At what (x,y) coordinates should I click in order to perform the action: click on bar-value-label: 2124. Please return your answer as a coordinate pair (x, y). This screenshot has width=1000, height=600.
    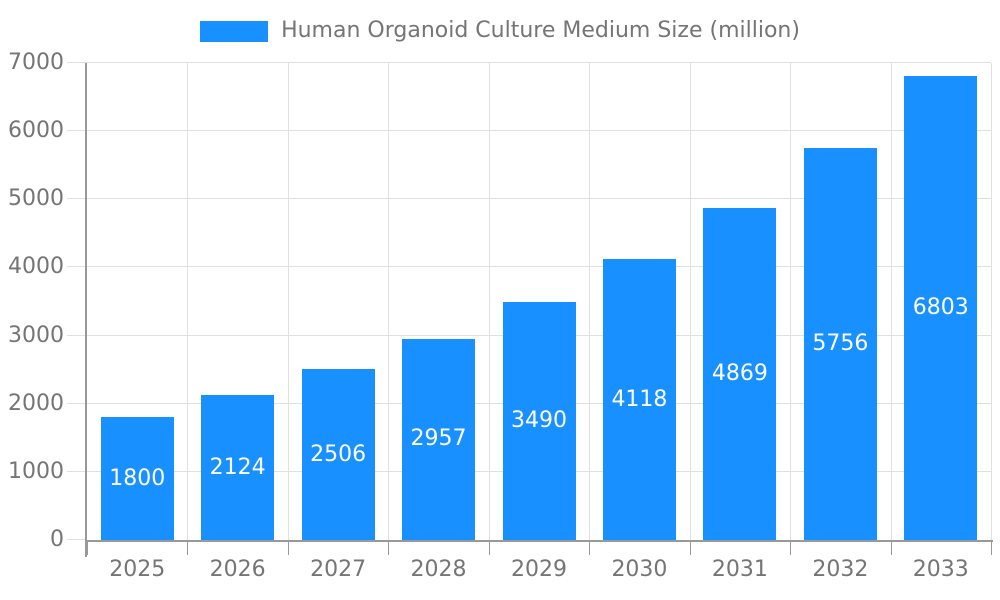
    Looking at the image, I should click on (237, 467).